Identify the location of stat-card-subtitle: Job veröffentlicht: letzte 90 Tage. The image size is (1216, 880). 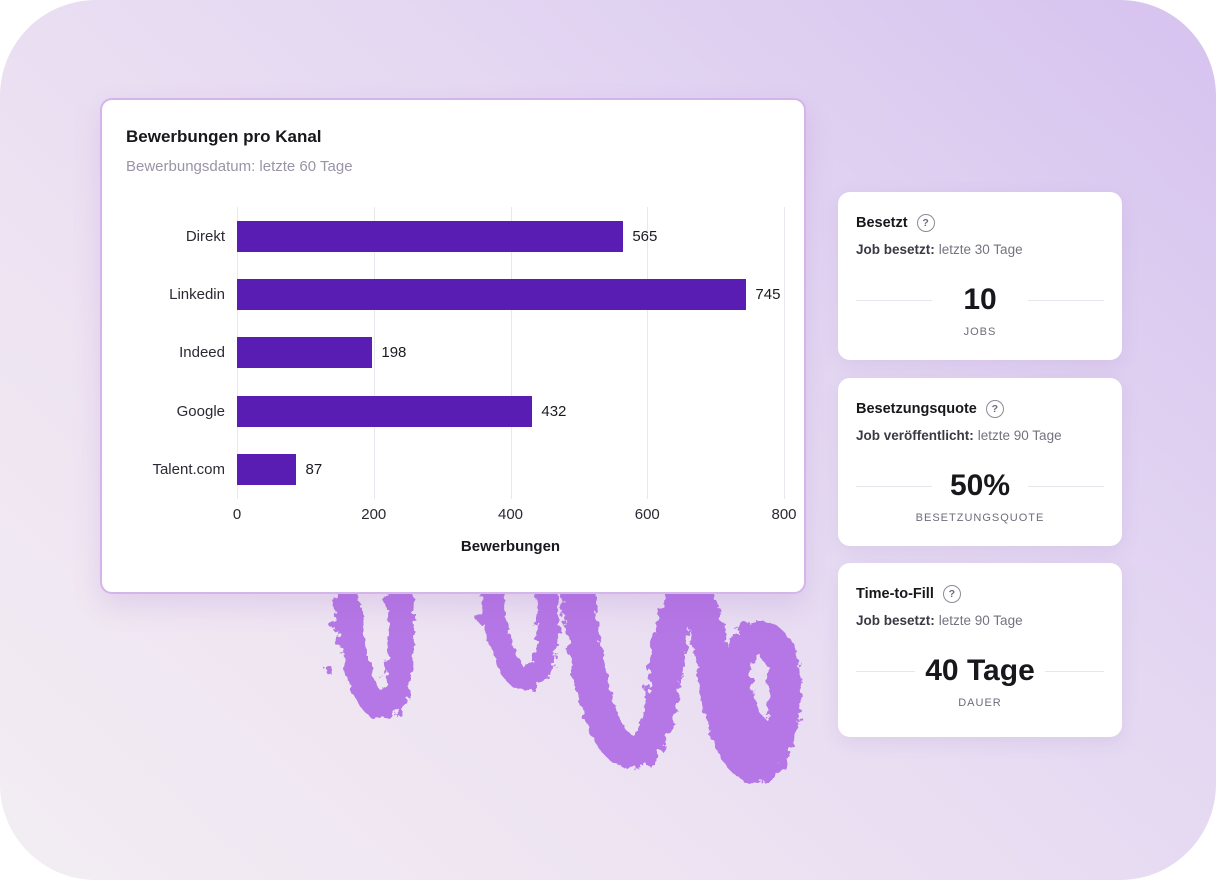
(980, 435).